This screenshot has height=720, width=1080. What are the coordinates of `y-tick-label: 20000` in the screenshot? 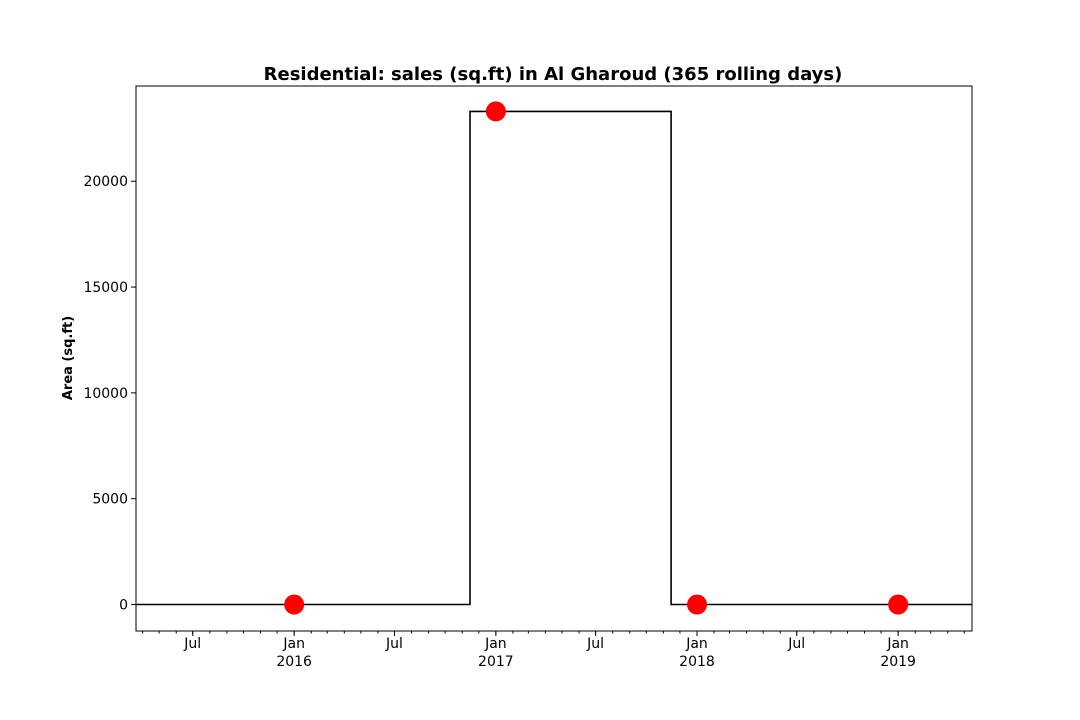 It's located at (105, 182).